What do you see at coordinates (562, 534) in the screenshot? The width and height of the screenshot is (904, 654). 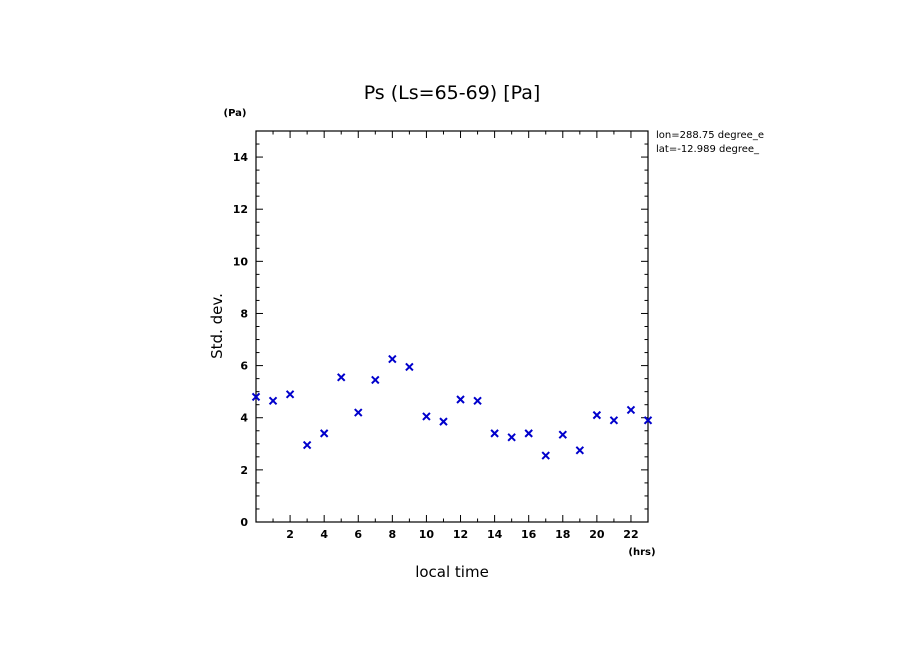 I see `x-tick-label: 18` at bounding box center [562, 534].